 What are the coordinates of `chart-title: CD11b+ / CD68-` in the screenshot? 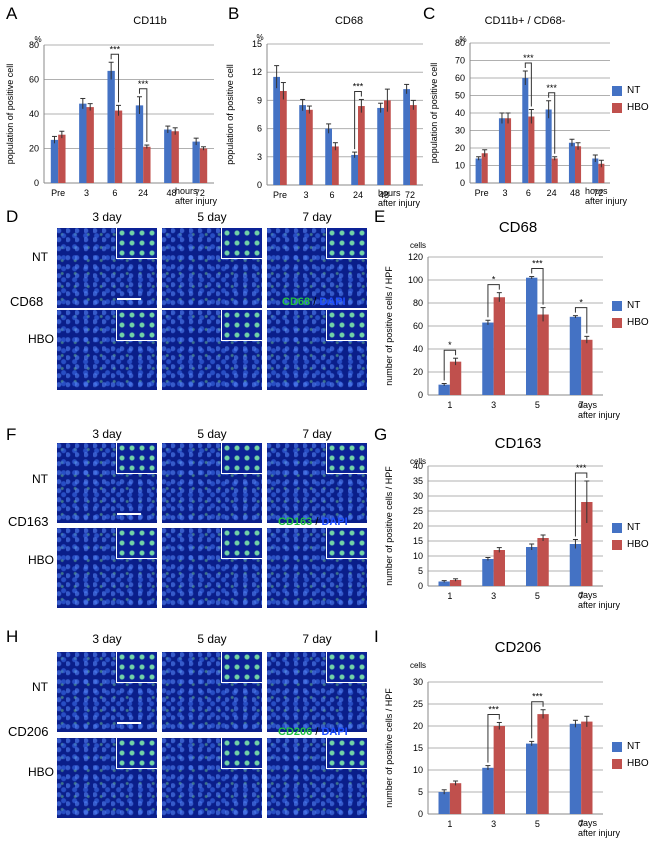 It's located at (525, 21).